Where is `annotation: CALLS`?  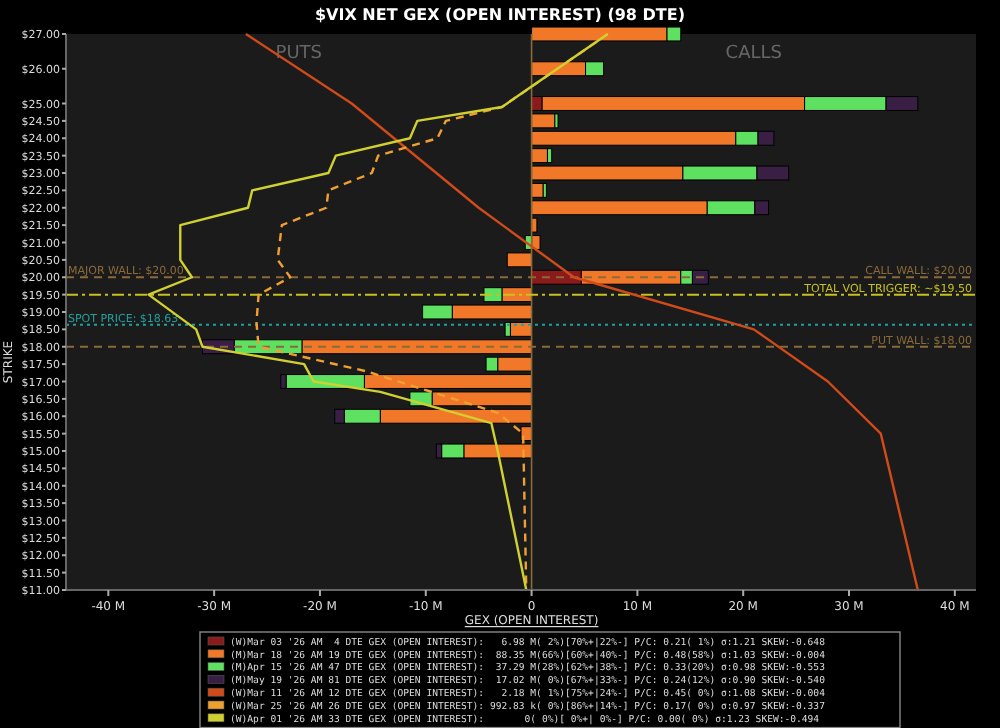
annotation: CALLS is located at coordinates (754, 54).